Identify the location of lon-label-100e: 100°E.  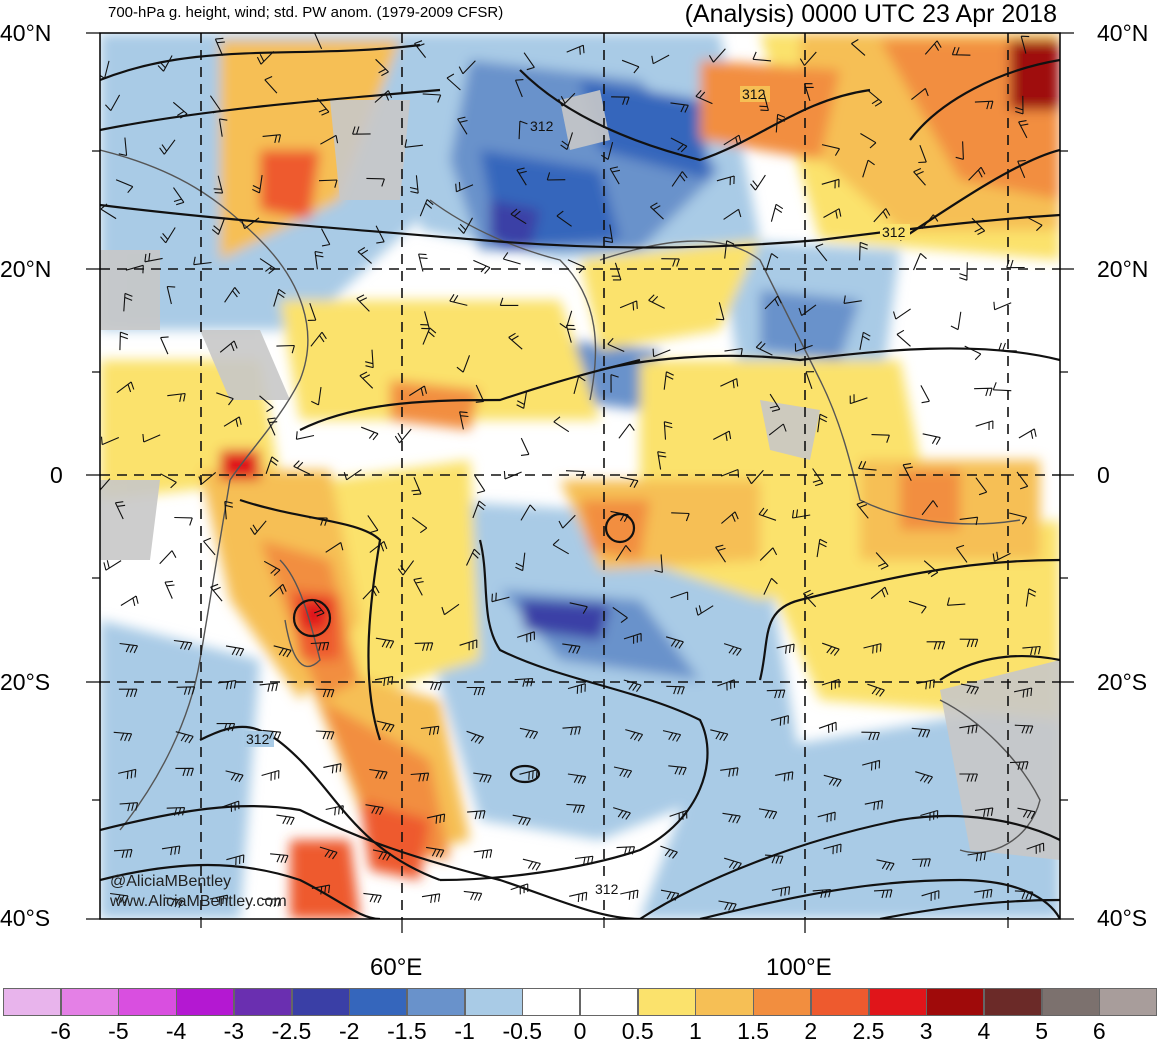
(799, 967).